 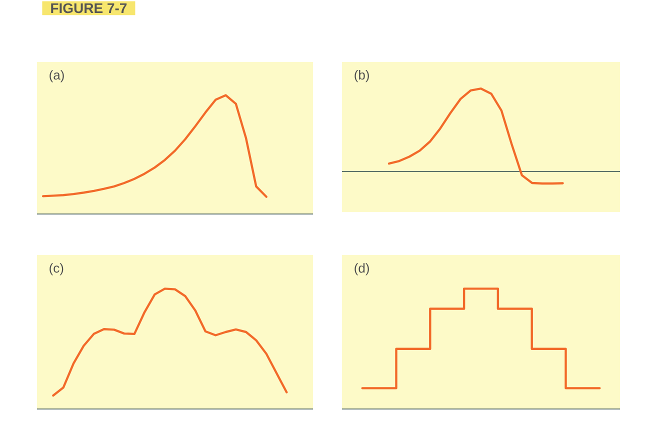 I want to click on text: (b), so click(x=361, y=76).